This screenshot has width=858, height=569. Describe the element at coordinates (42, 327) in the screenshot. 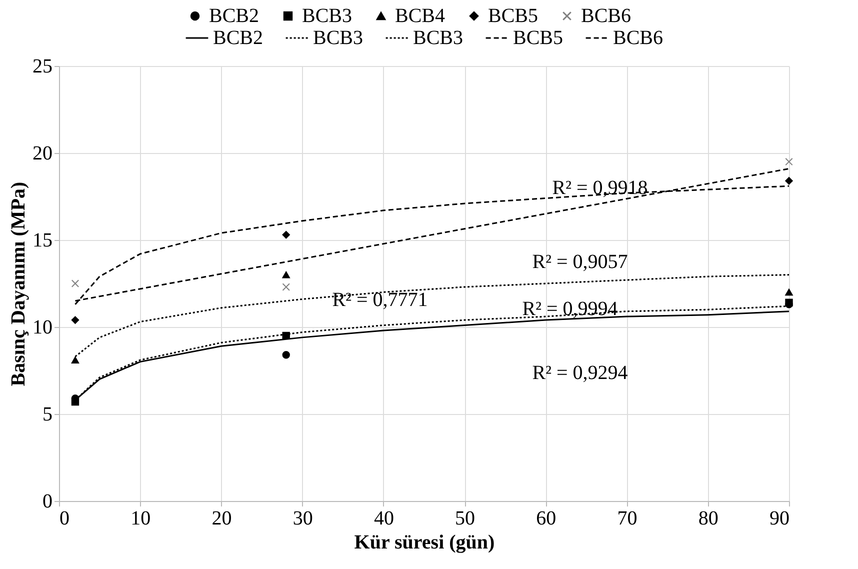

I see `y-tick-label: 10` at that location.